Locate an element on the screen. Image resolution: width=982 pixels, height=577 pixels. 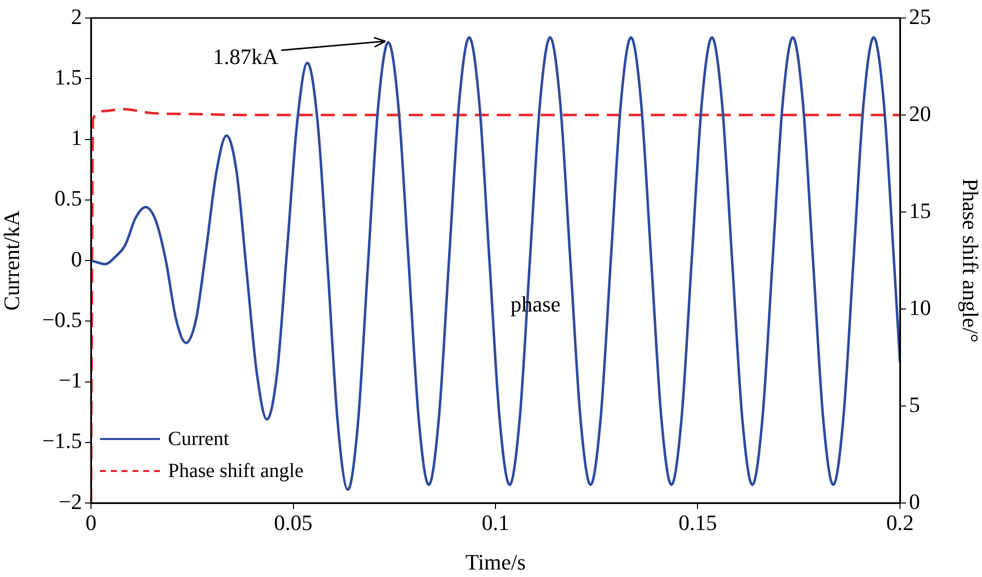
x-axis-title: Time/s is located at coordinates (495, 562).